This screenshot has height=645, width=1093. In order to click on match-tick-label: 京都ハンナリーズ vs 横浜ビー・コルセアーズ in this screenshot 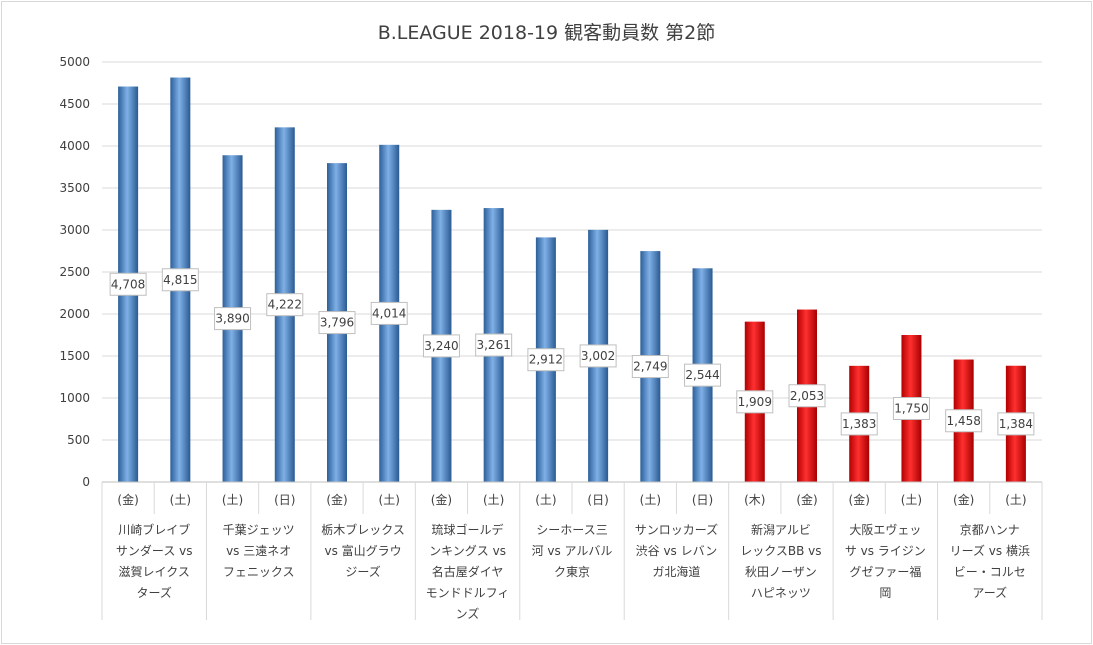, I will do `click(990, 561)`.